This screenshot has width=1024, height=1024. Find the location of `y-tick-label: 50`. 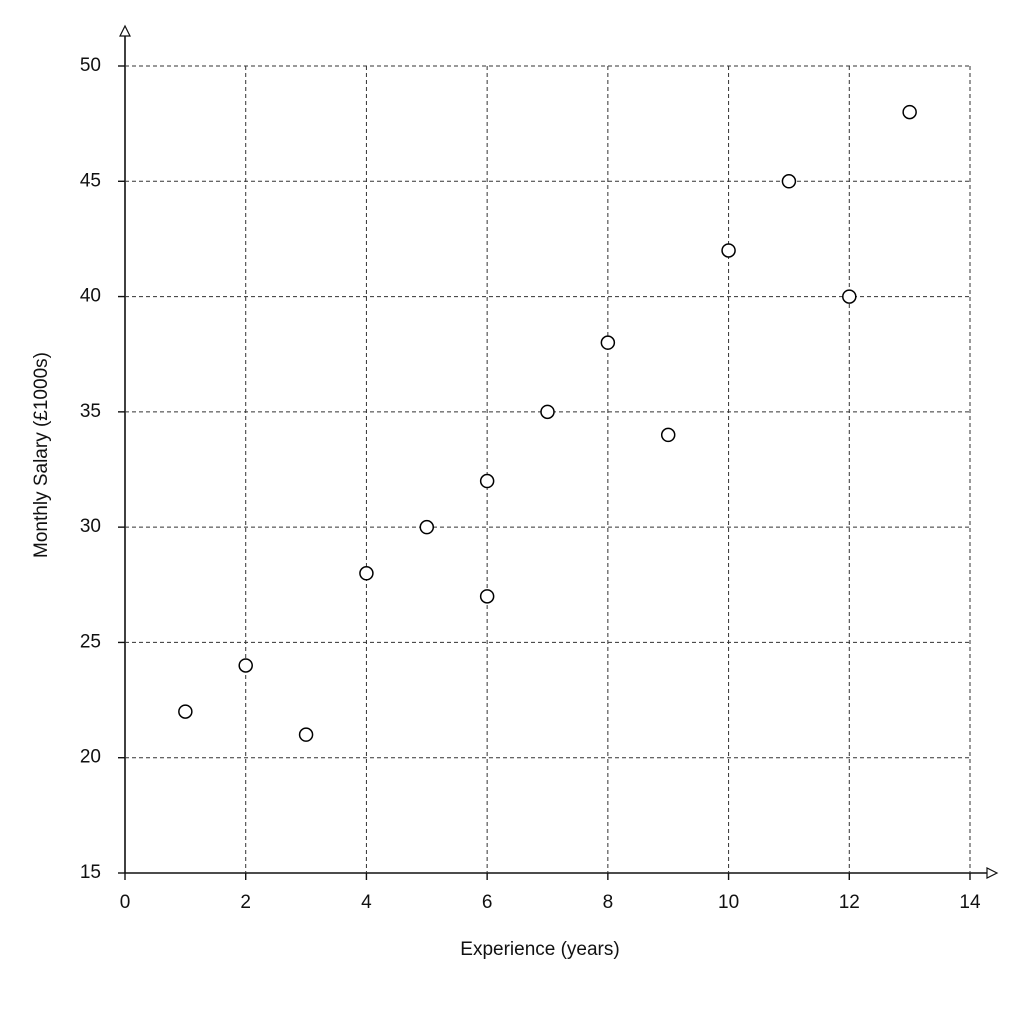

y-tick-label: 50 is located at coordinates (90, 65).